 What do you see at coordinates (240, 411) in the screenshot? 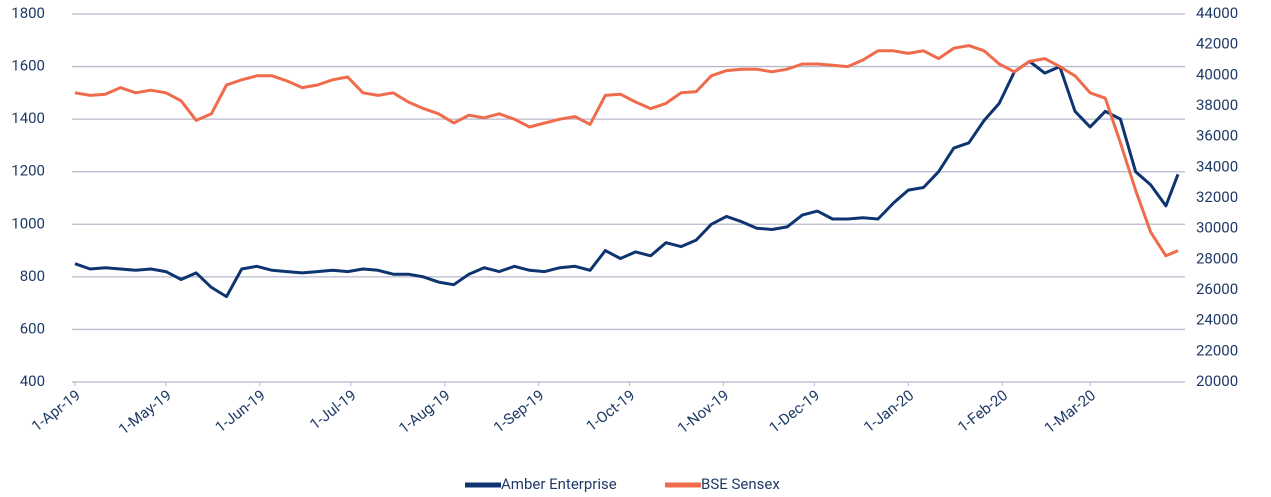
I see `x-tick-label: 1-Jun-19` at bounding box center [240, 411].